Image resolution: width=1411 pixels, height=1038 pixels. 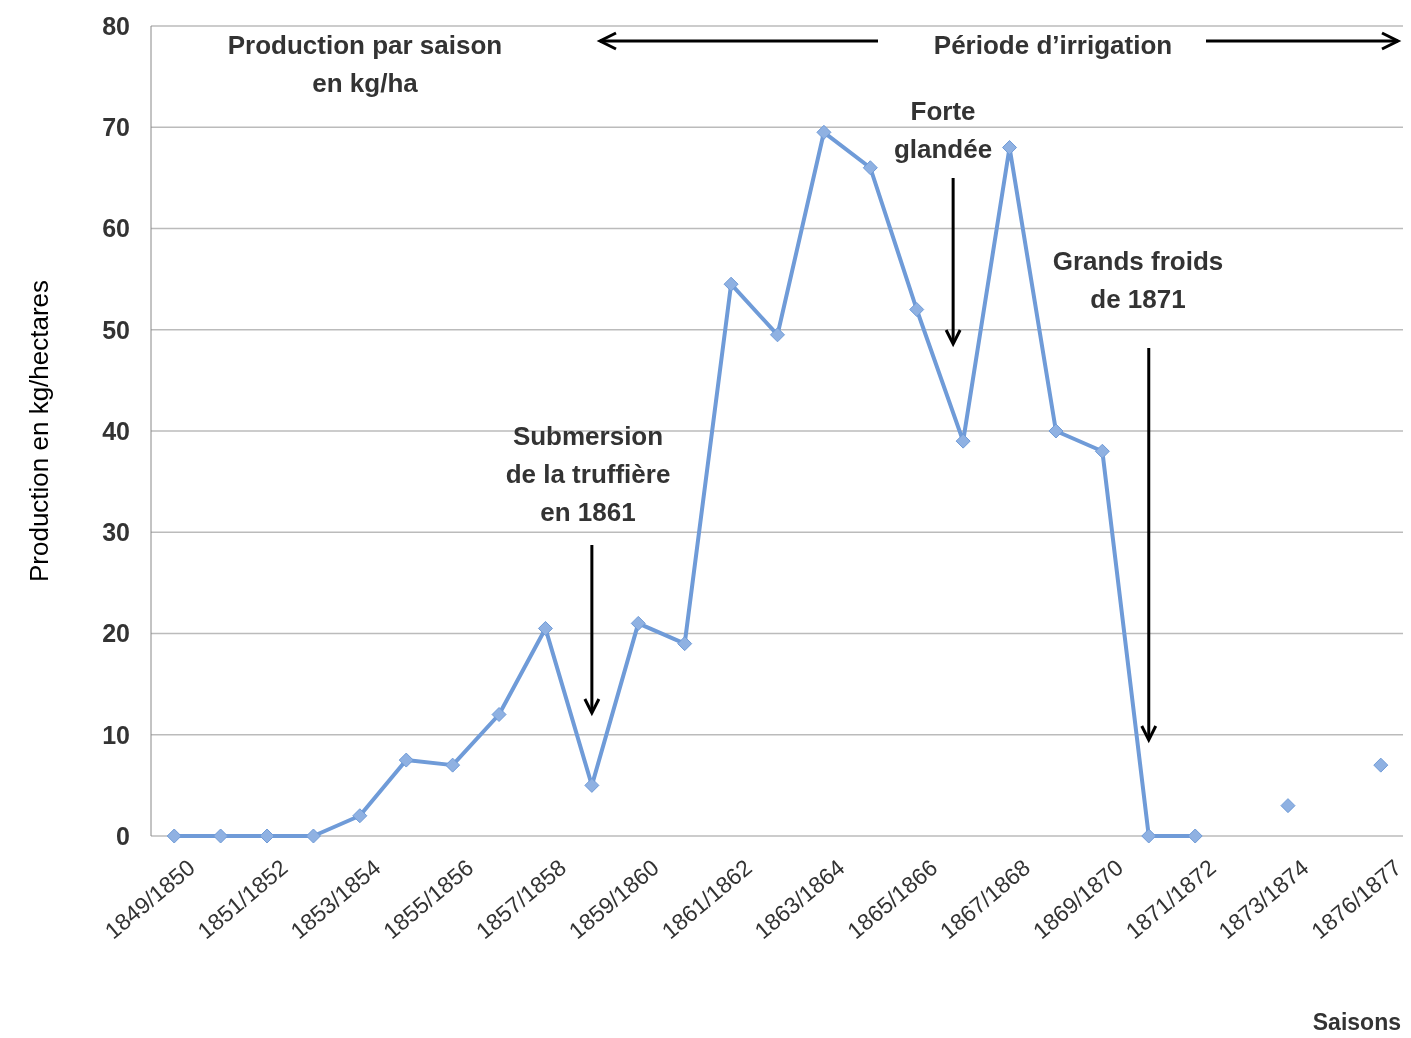 What do you see at coordinates (116, 228) in the screenshot?
I see `y-tick-label: 60` at bounding box center [116, 228].